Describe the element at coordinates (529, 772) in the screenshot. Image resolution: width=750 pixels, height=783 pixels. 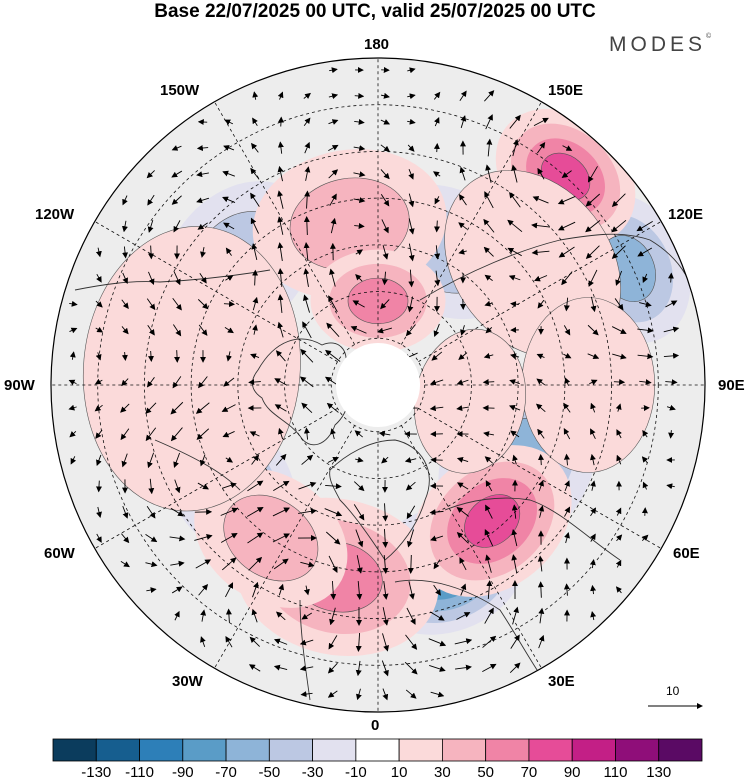
I see `colorbar-label: 70` at that location.